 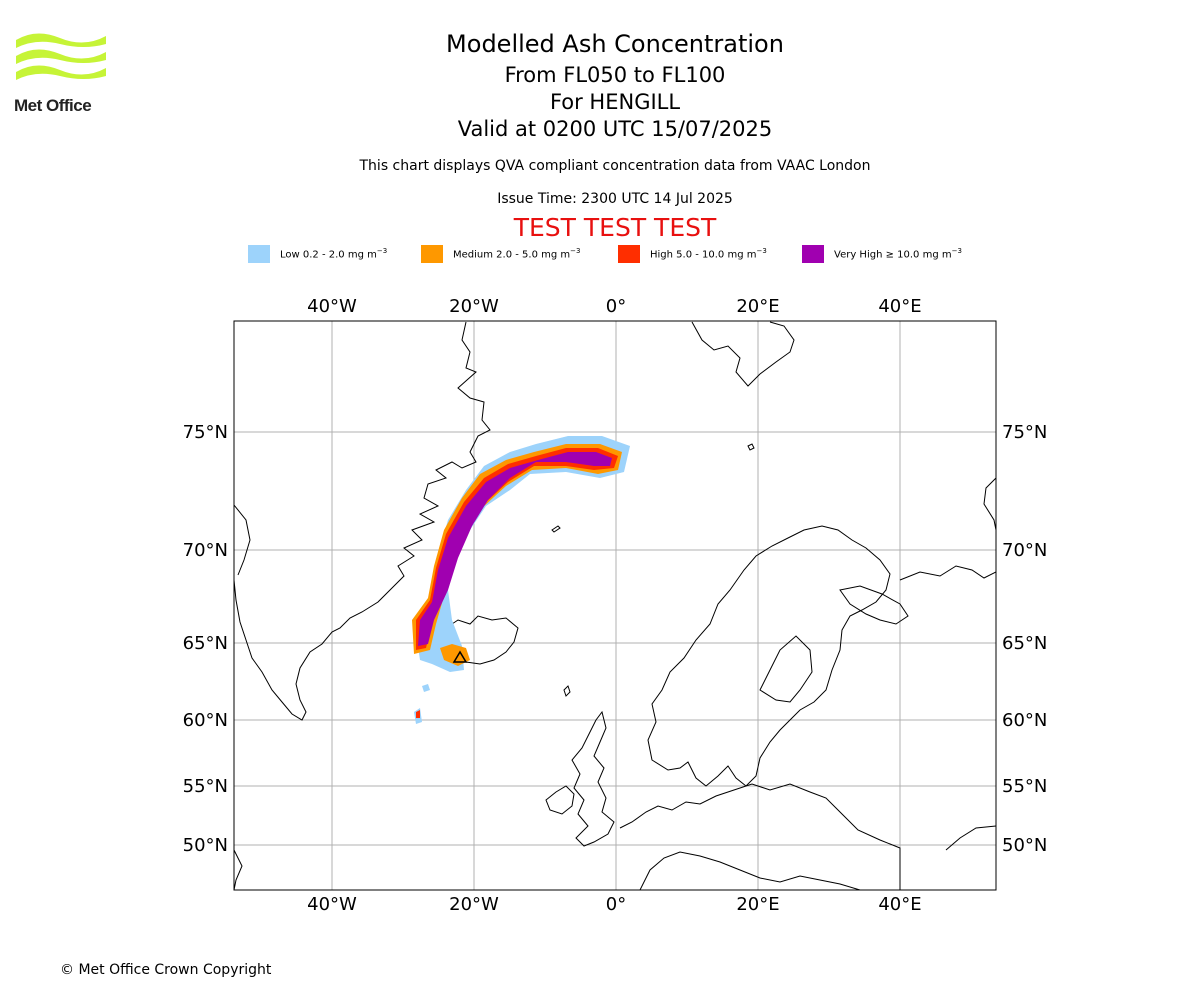 I want to click on issue-time: Issue Time: 2300 UTC 14 Jul 2025, so click(x=615, y=199).